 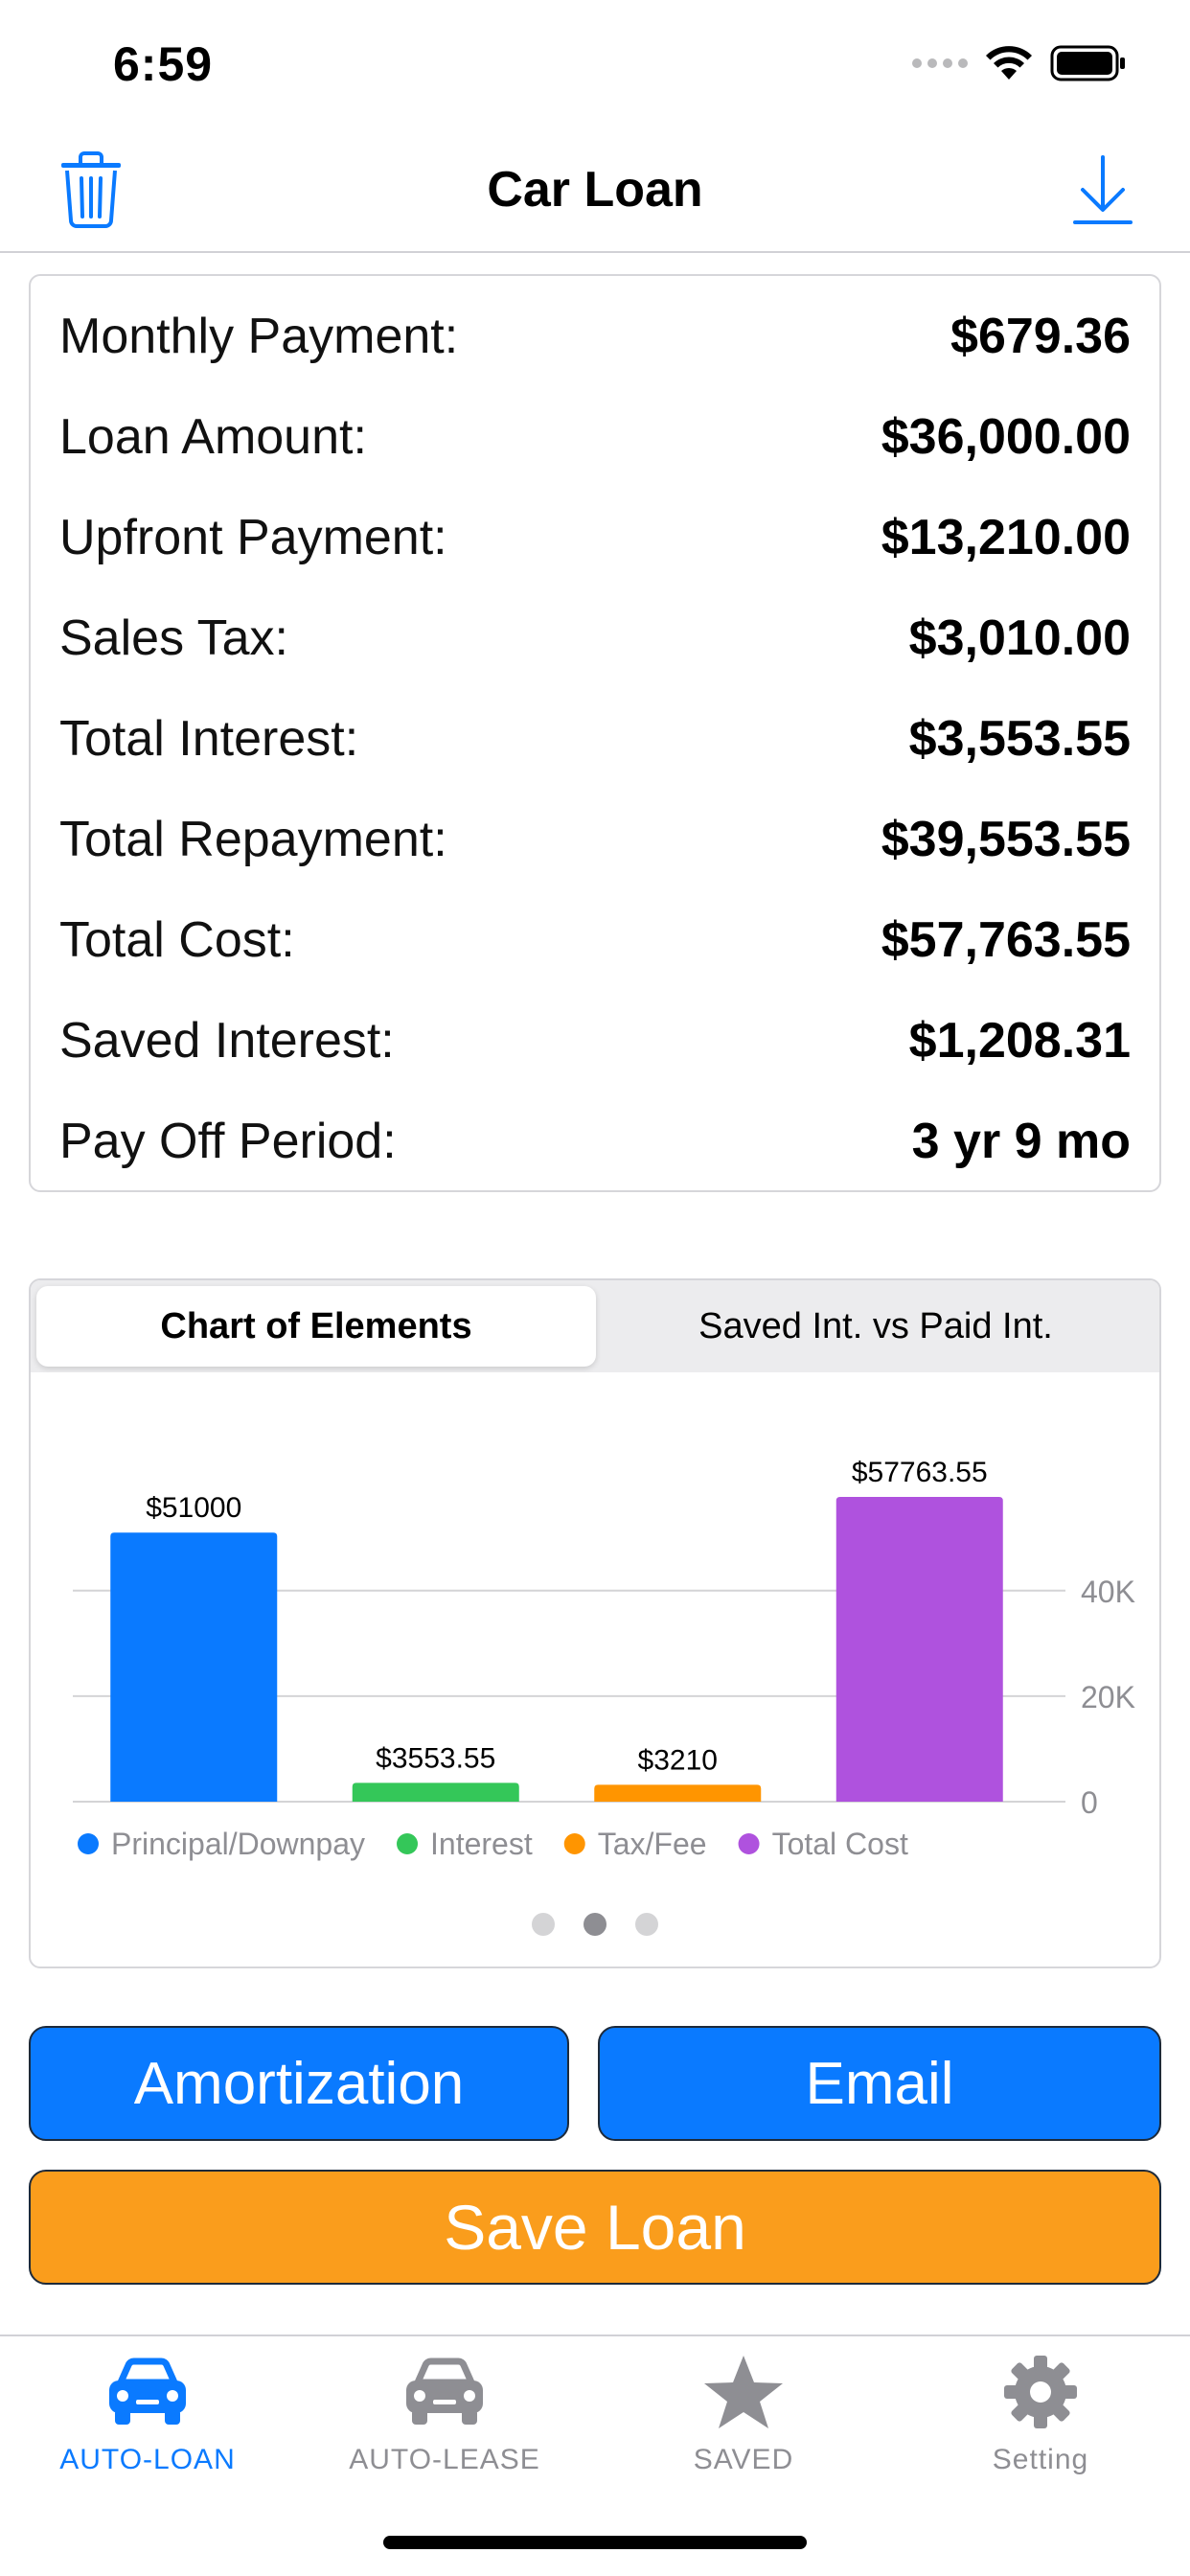 What do you see at coordinates (595, 637) in the screenshot?
I see `summary-row-sales-tax: Sales Tax: $3,010.00` at bounding box center [595, 637].